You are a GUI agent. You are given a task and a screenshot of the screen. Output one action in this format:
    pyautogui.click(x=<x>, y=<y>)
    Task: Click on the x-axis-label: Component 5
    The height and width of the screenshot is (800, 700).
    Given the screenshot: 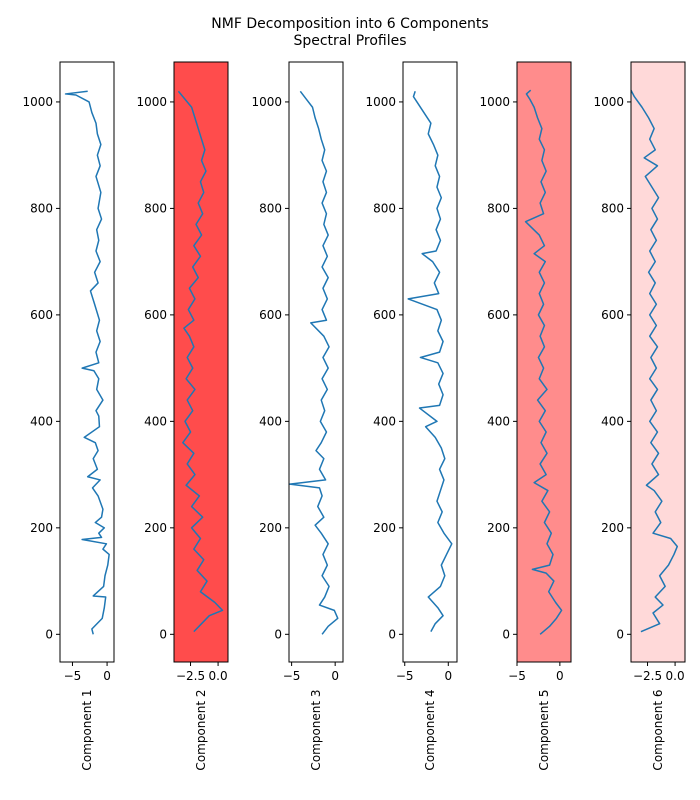 What is the action you would take?
    pyautogui.click(x=544, y=729)
    